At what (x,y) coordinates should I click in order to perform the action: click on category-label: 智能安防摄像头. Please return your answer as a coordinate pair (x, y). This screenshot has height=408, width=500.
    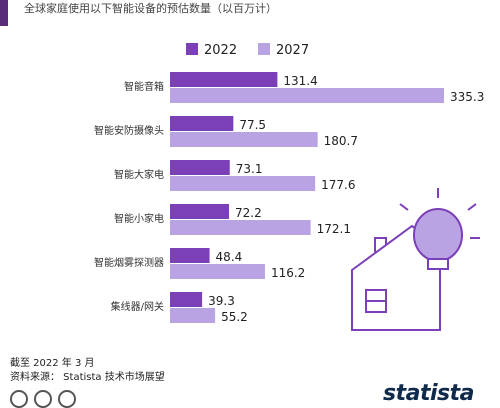
    Looking at the image, I should click on (129, 130).